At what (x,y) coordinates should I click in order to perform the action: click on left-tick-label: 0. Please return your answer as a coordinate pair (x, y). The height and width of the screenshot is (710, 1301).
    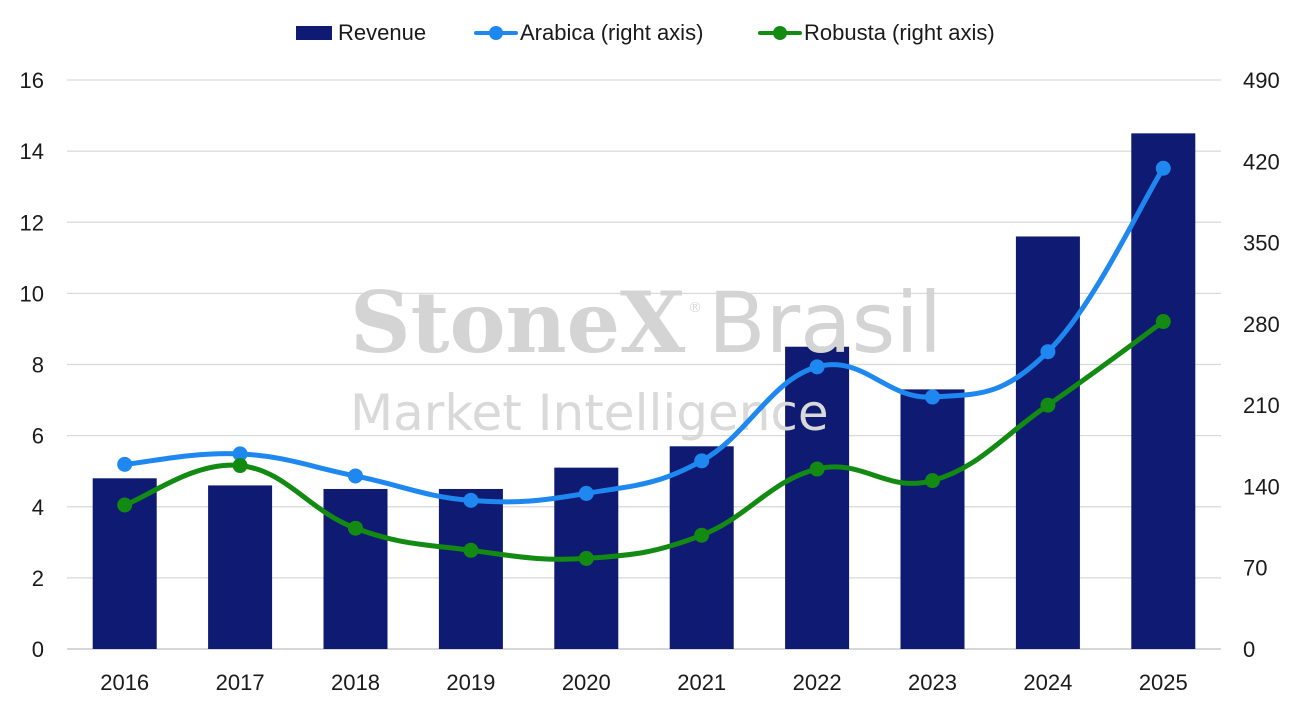
    Looking at the image, I should click on (38, 649).